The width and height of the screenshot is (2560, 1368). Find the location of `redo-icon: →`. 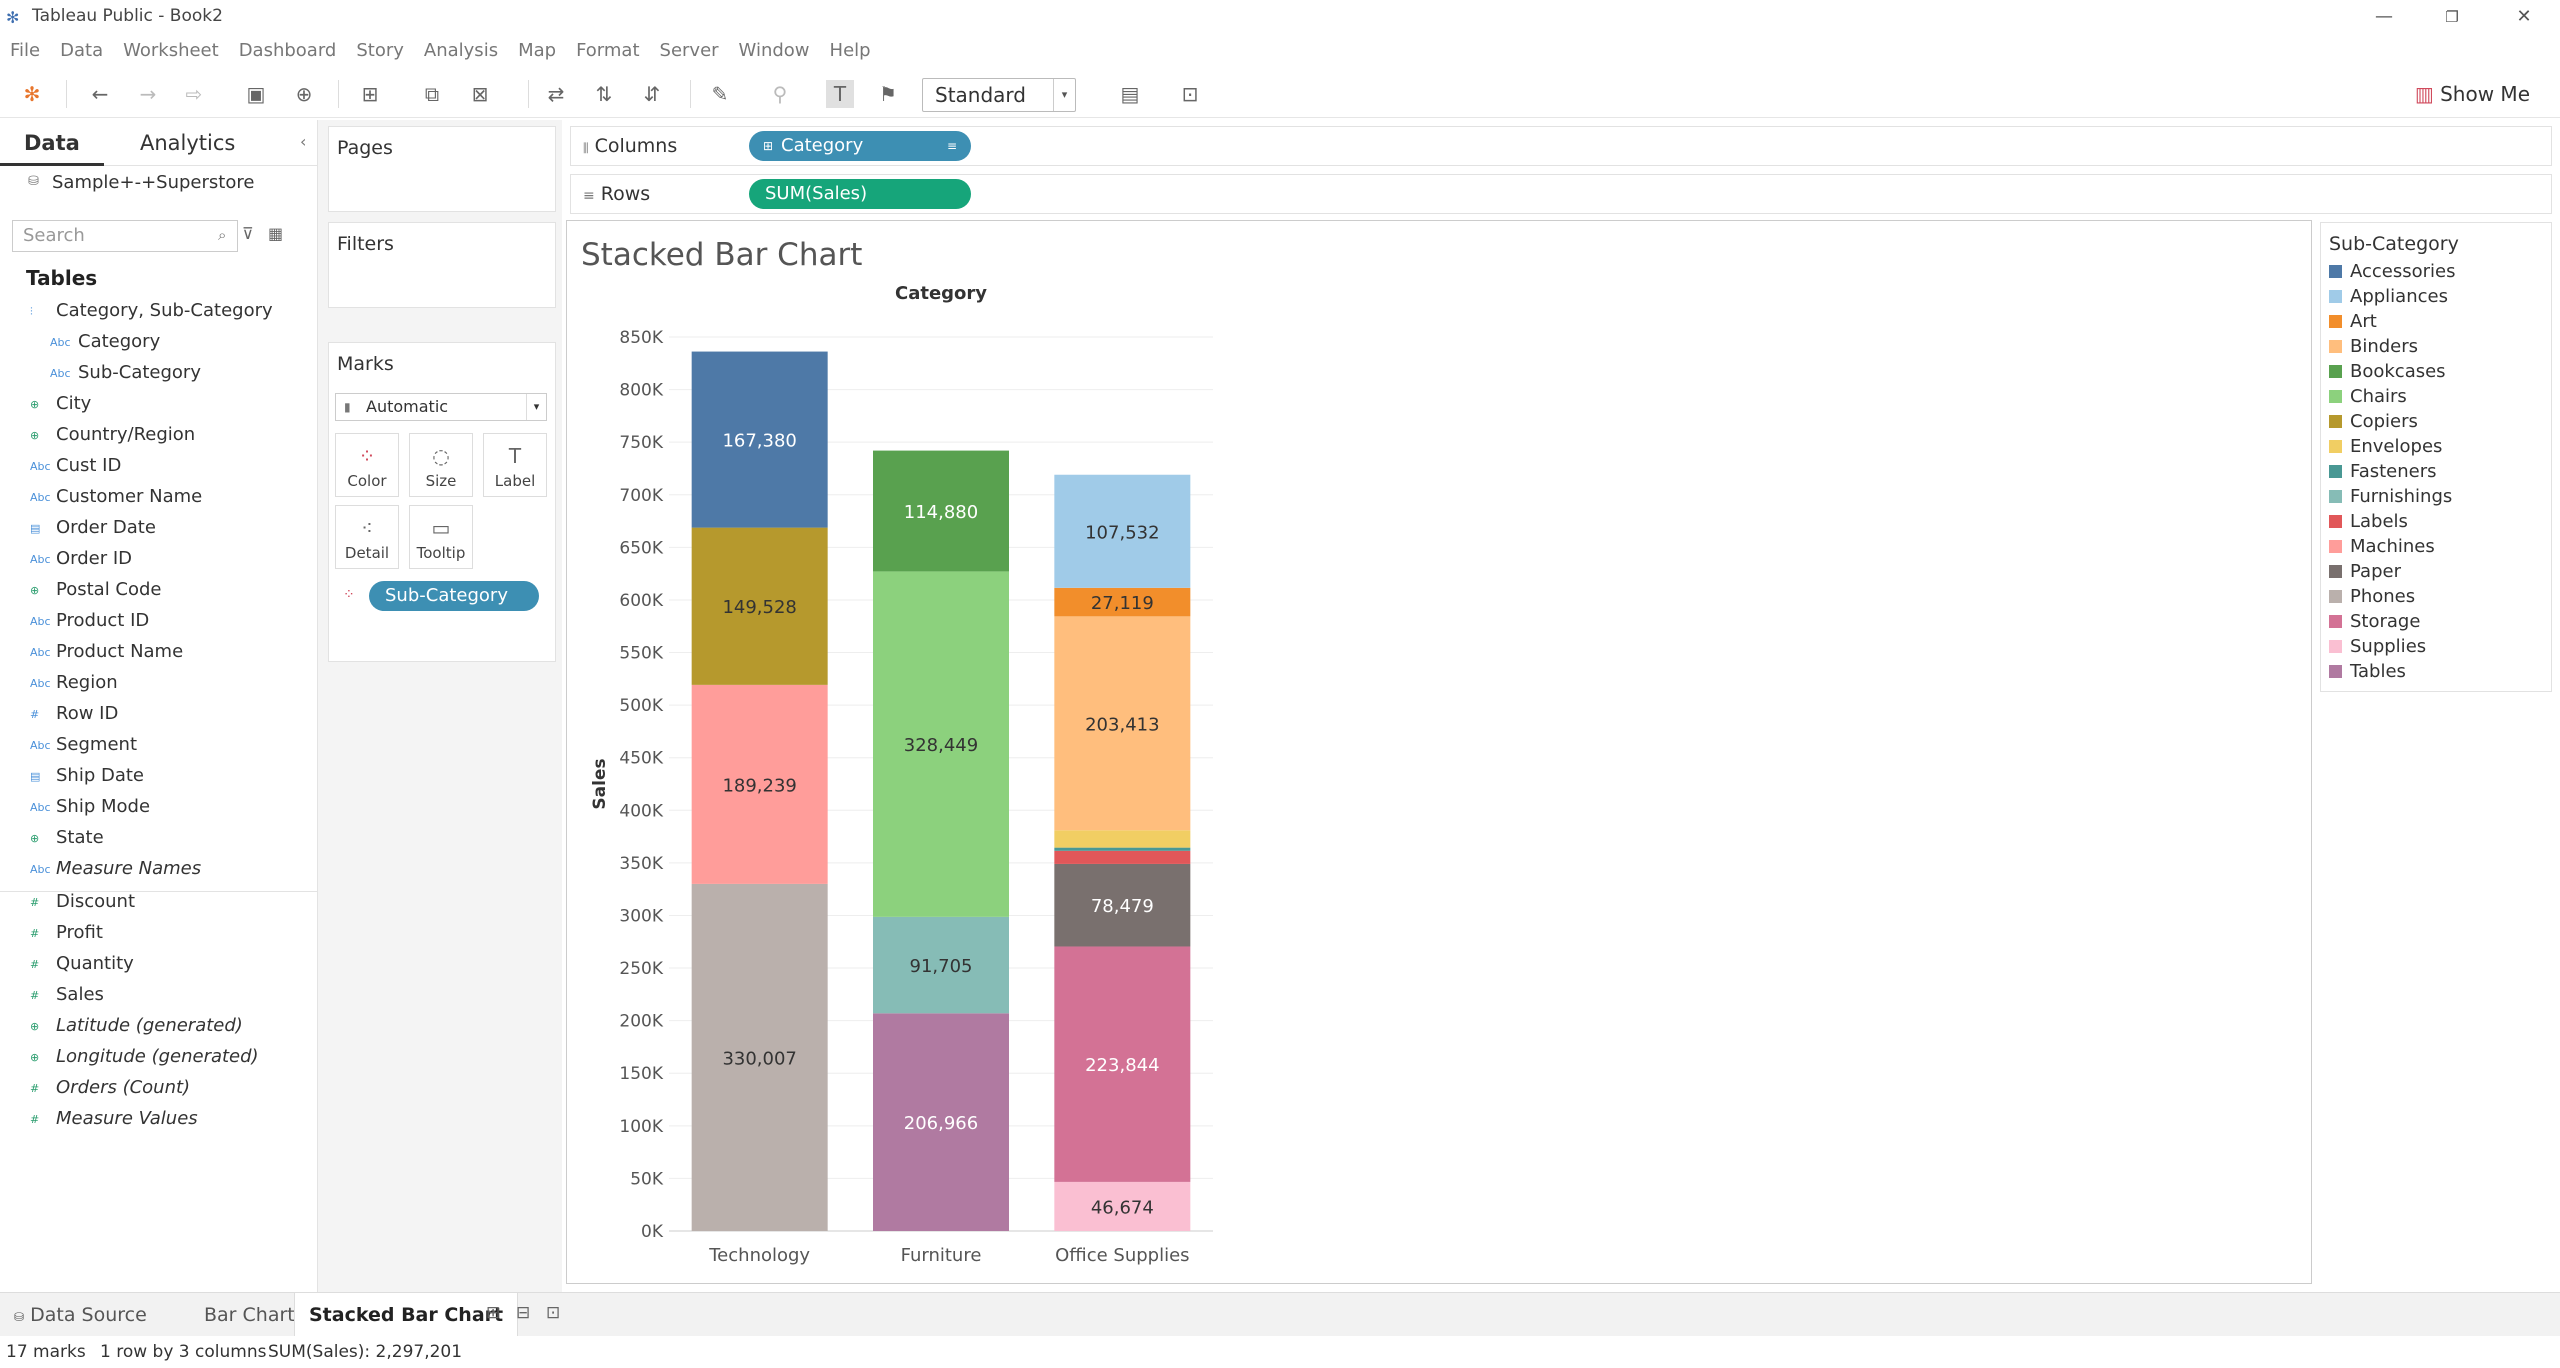

redo-icon: → is located at coordinates (148, 94).